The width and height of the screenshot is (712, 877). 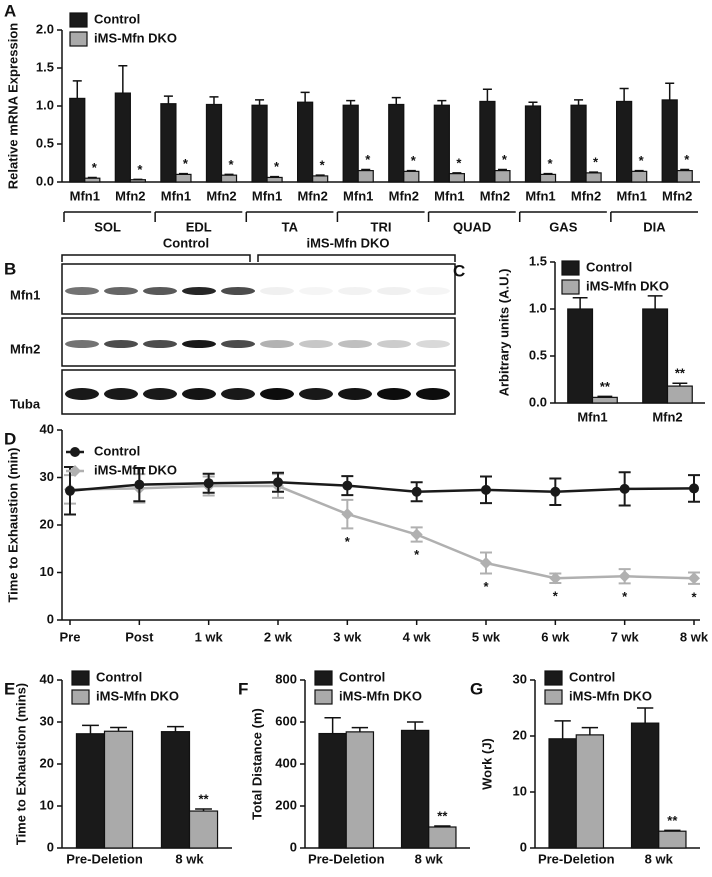 I want to click on blot-row-label: Tuba, so click(x=25, y=403).